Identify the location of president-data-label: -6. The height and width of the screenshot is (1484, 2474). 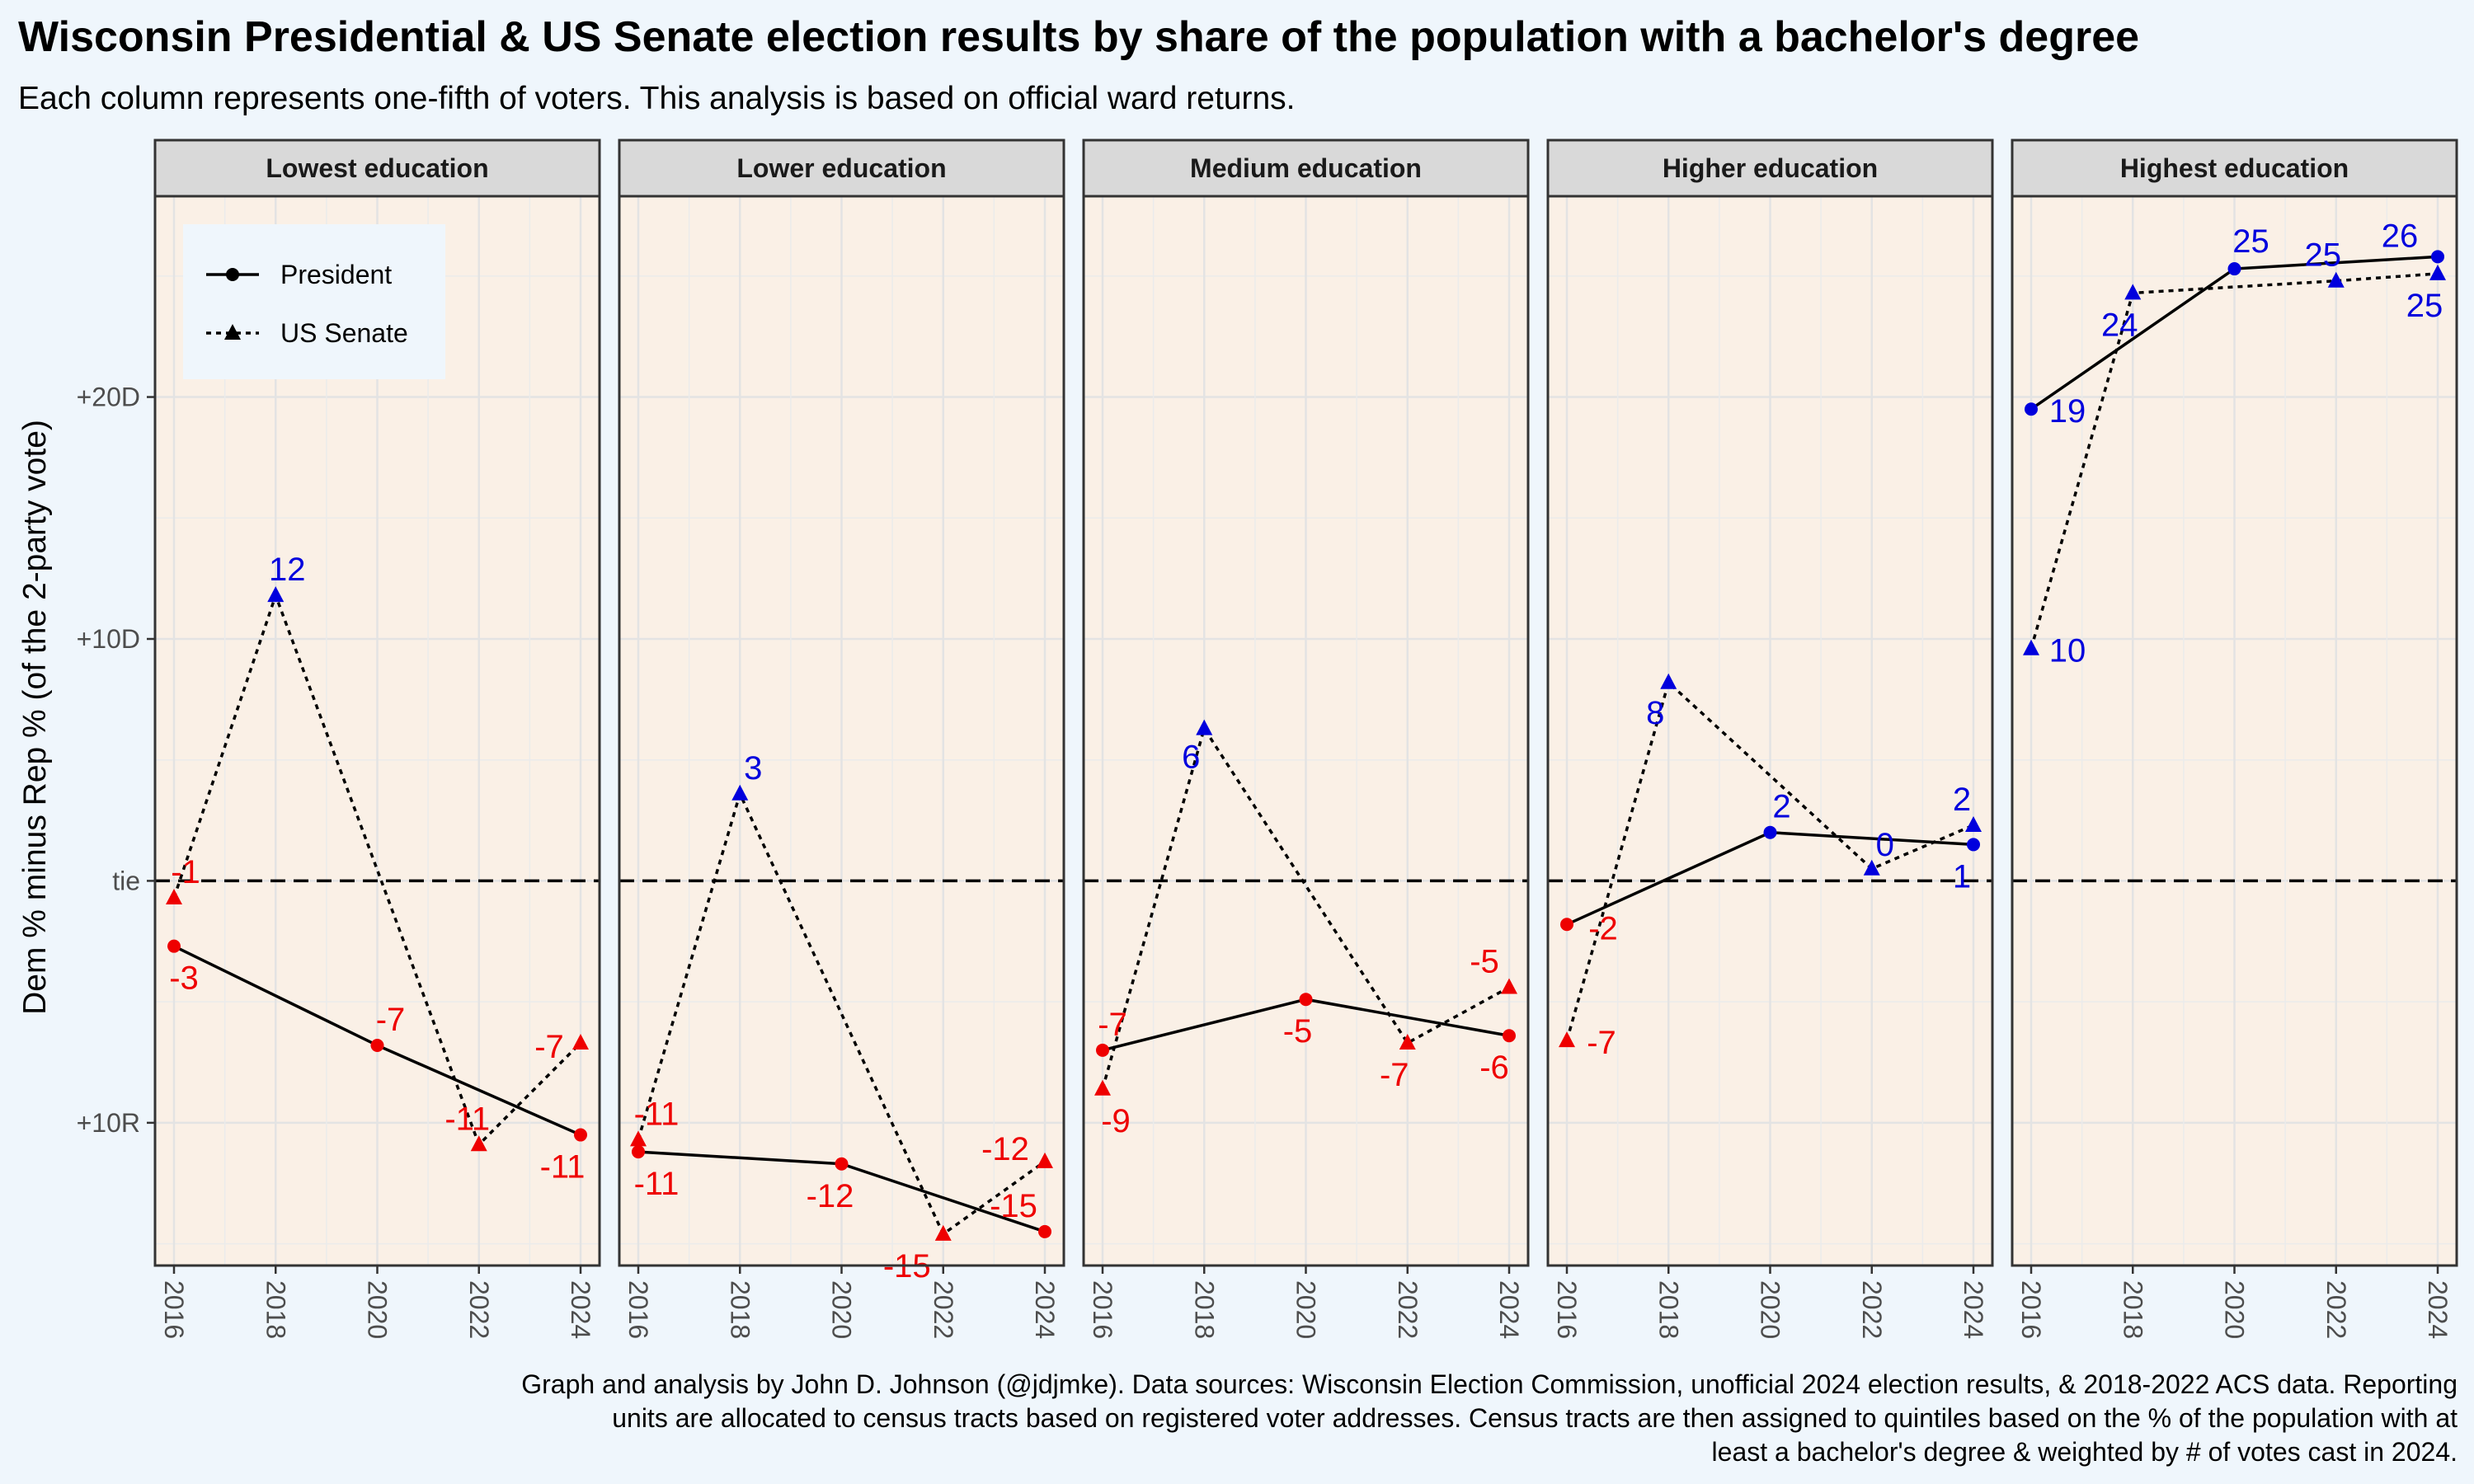
(1494, 1068).